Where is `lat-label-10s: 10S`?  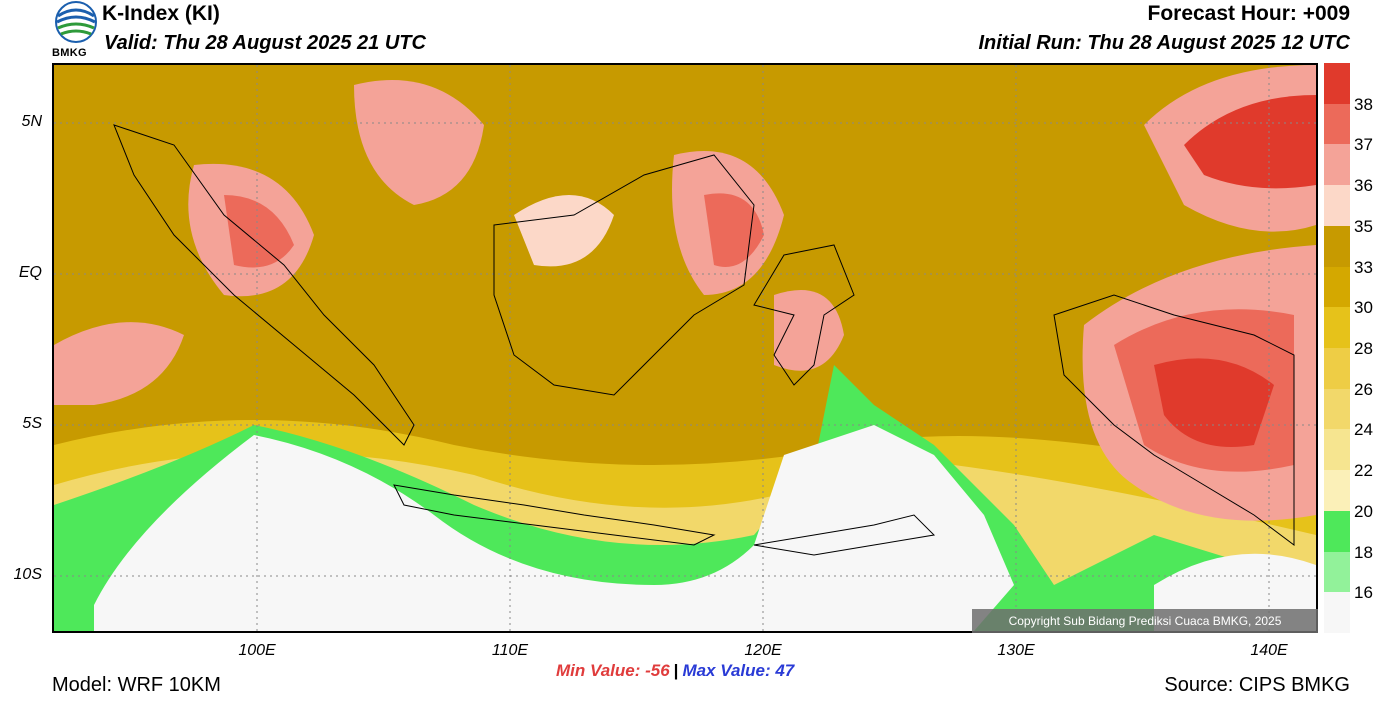
lat-label-10s: 10S is located at coordinates (27, 574).